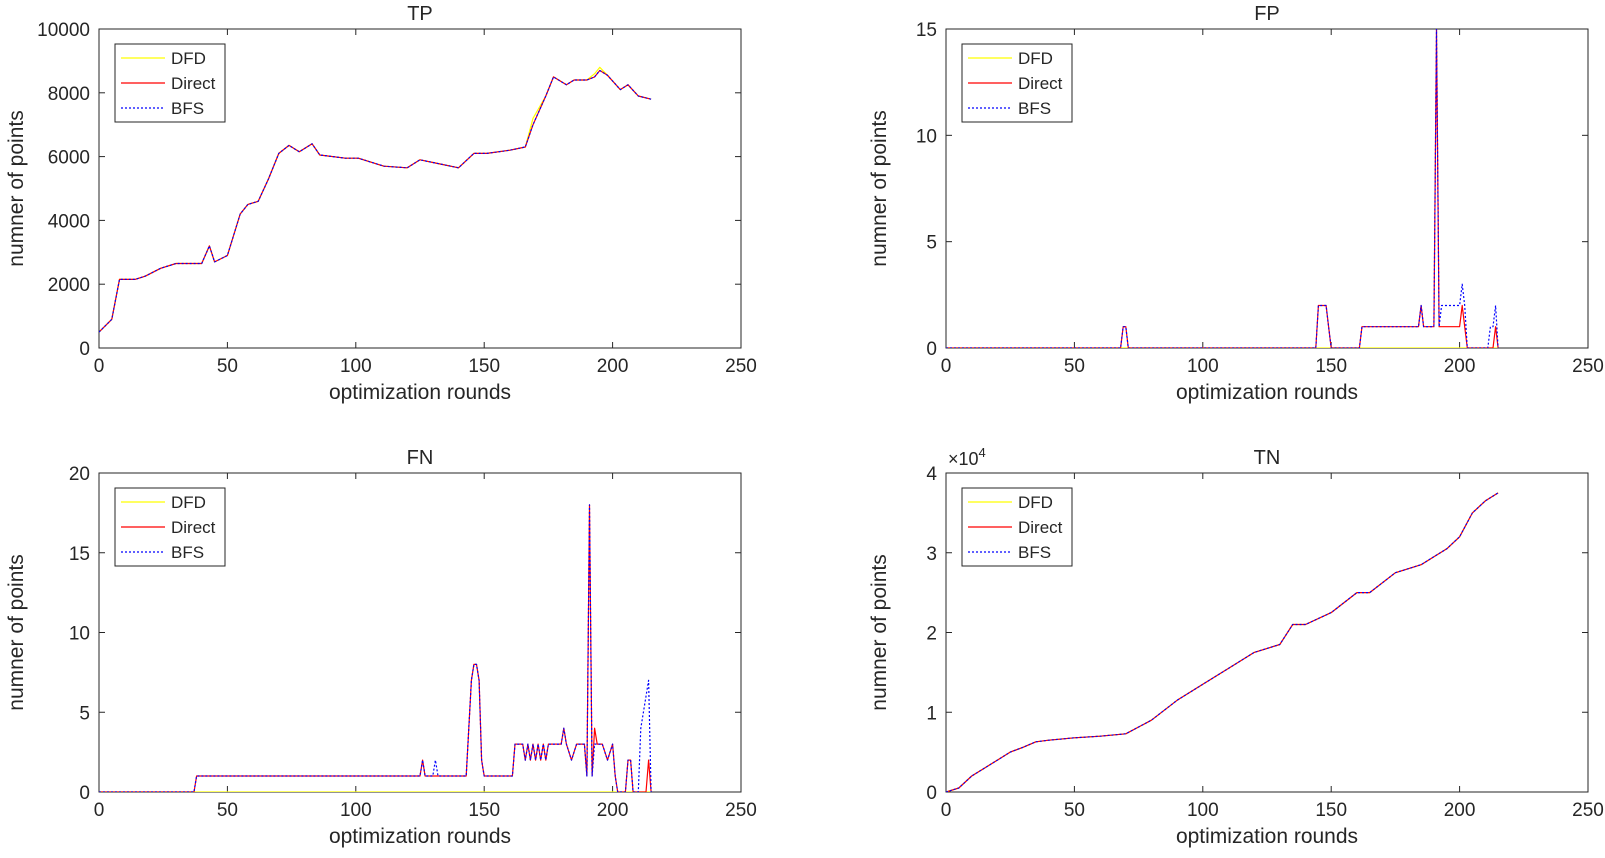  What do you see at coordinates (1267, 14) in the screenshot?
I see `chart-title: FP` at bounding box center [1267, 14].